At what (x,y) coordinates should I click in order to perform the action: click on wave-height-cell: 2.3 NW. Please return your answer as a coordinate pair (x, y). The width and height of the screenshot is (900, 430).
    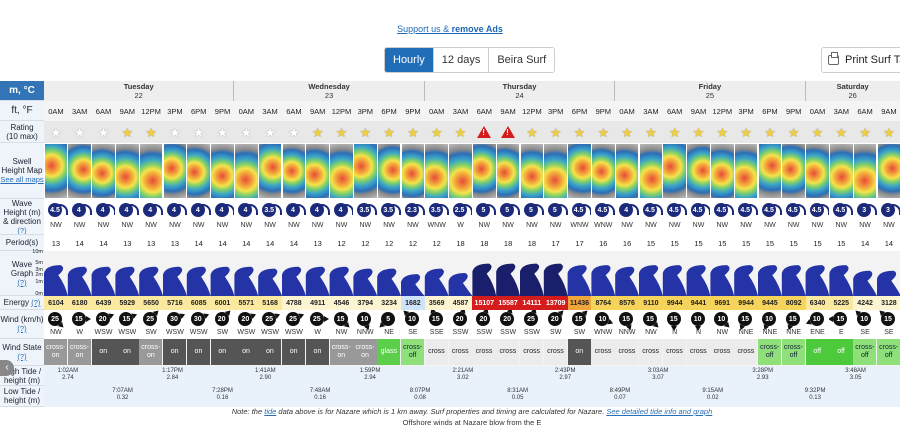
    Looking at the image, I should click on (413, 217).